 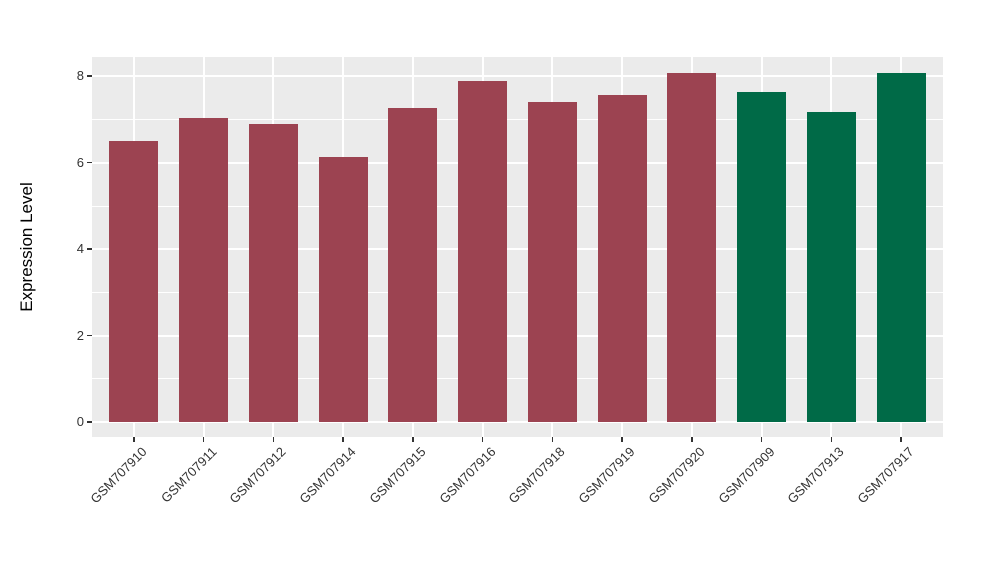 What do you see at coordinates (815, 475) in the screenshot?
I see `x-tick-label: GSM707913` at bounding box center [815, 475].